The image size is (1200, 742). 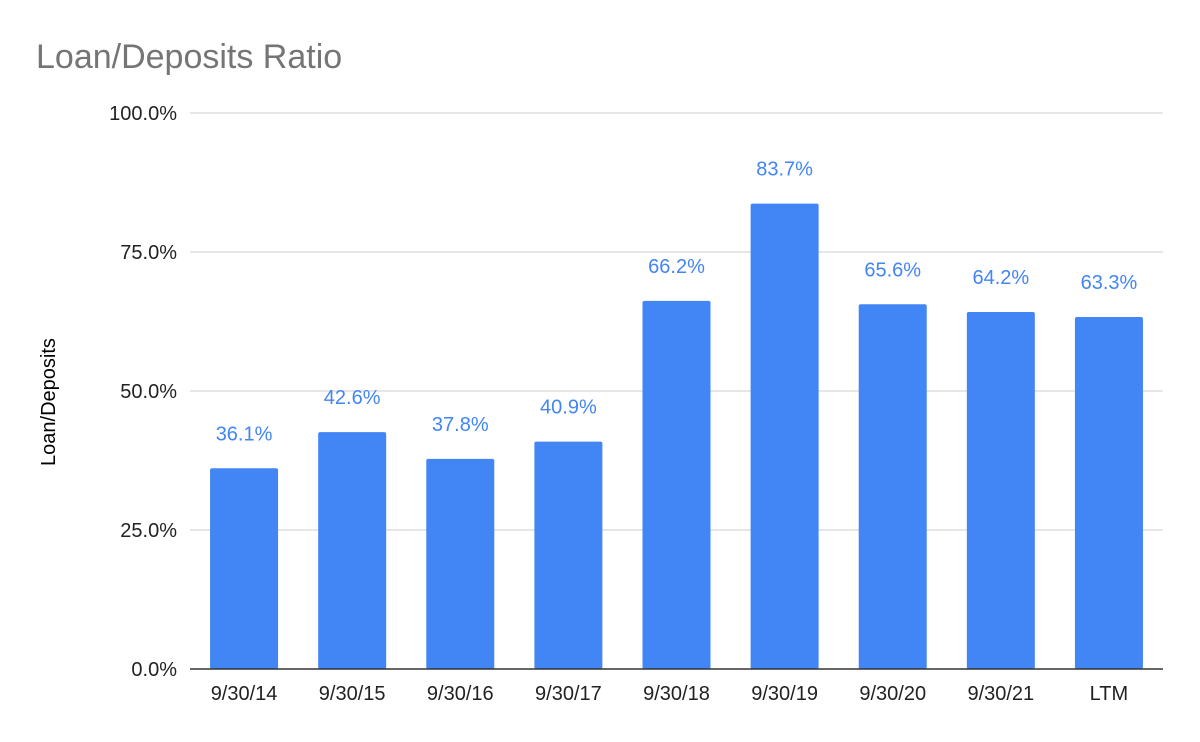 What do you see at coordinates (1109, 283) in the screenshot?
I see `data-label: 63.3%` at bounding box center [1109, 283].